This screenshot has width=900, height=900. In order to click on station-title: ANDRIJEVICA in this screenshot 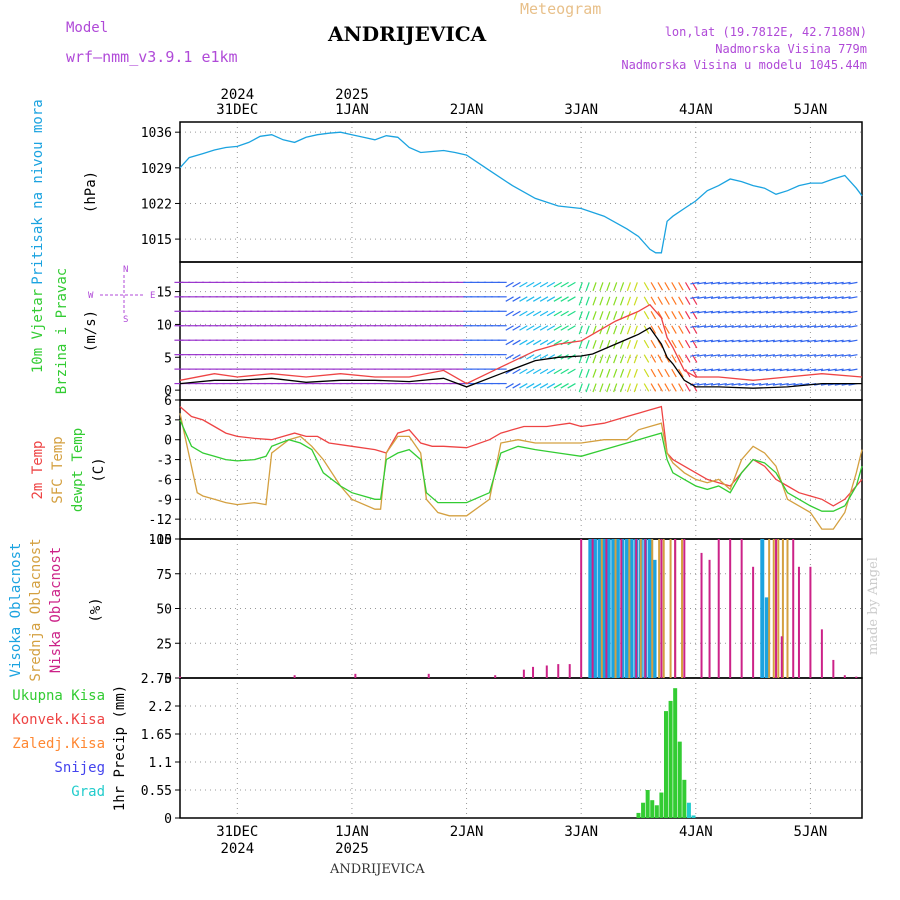, I will do `click(407, 34)`.